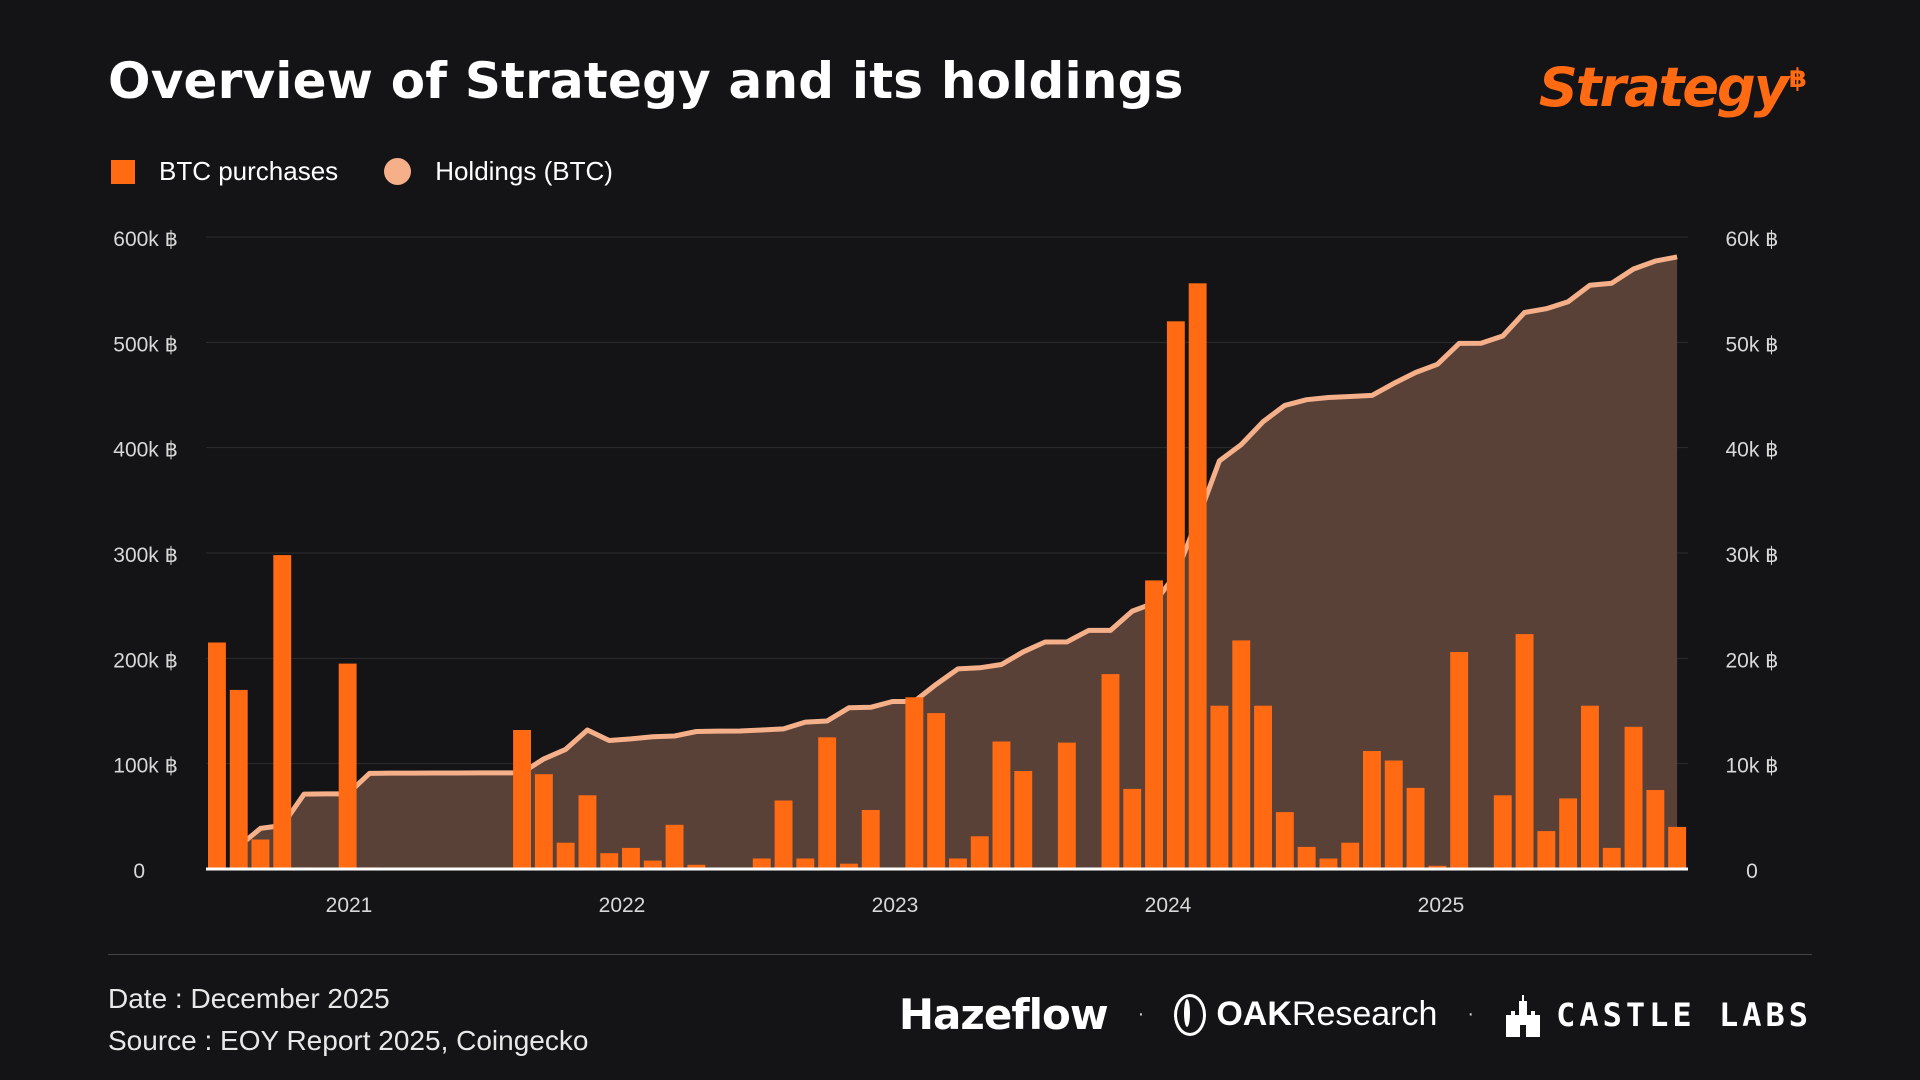 The height and width of the screenshot is (1080, 1920). I want to click on footer-date: Date : December 2025, so click(249, 998).